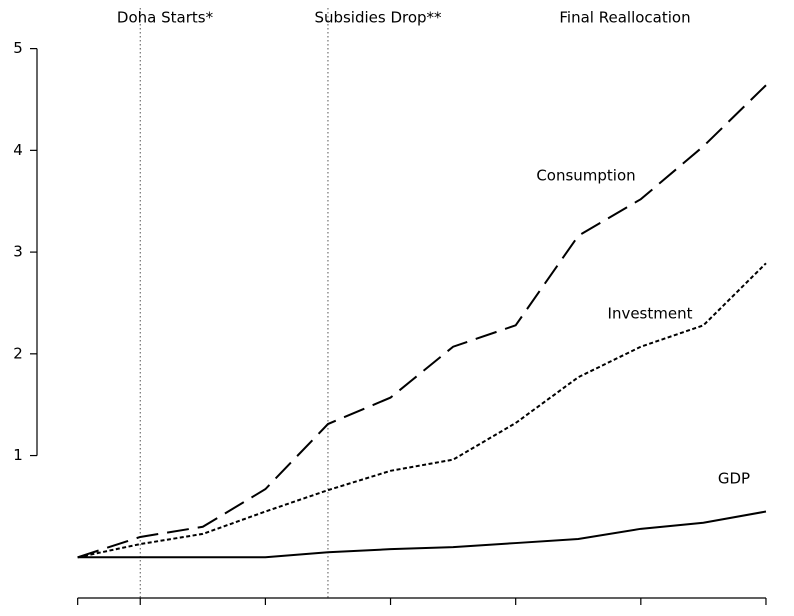 Image resolution: width=794 pixels, height=616 pixels. Describe the element at coordinates (18, 252) in the screenshot. I see `y-tick-label: 3` at that location.